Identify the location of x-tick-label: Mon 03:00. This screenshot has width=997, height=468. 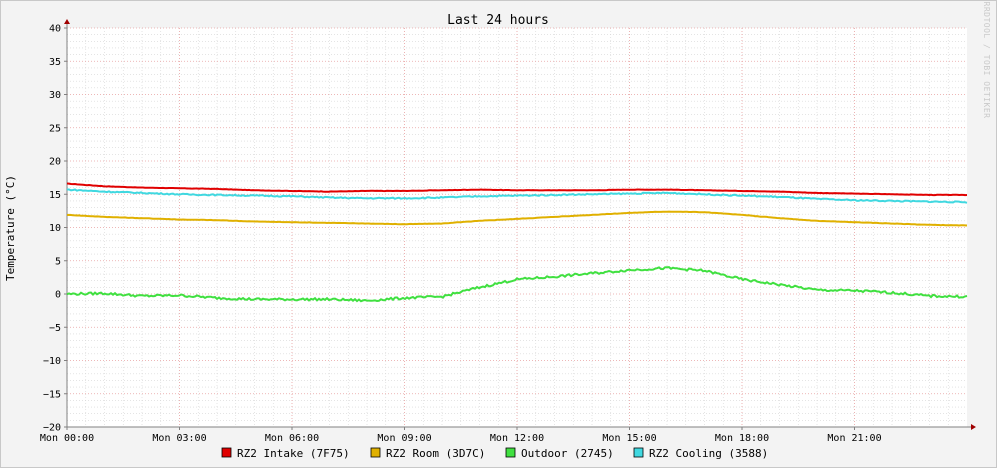
(179, 438).